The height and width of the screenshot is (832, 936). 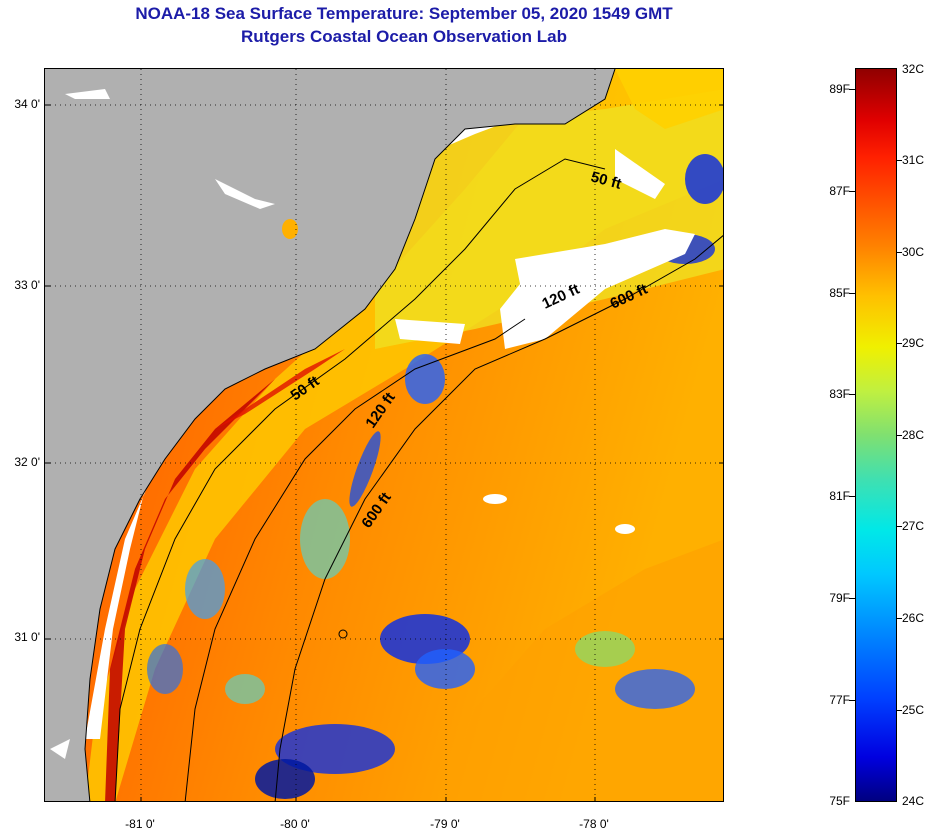 I want to click on colorbar-f-75: 75F, so click(x=839, y=801).